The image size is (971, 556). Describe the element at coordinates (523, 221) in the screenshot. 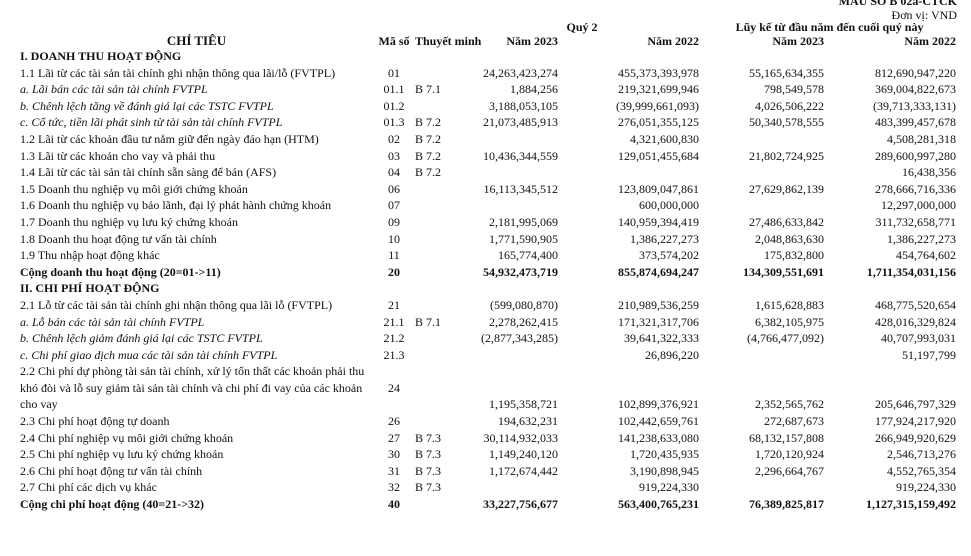

I see `cell-value: 2,181,995,069` at that location.